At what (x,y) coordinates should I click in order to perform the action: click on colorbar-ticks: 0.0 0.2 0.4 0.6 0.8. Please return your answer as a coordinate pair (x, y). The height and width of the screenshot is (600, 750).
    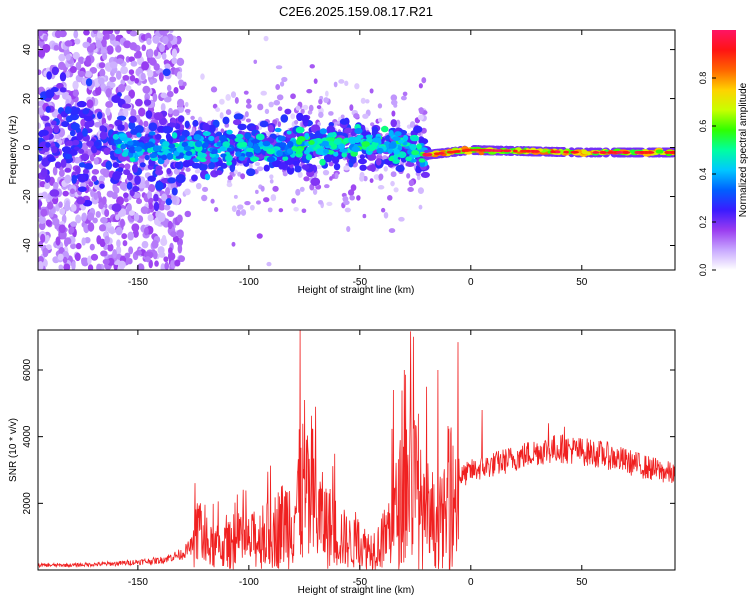
    Looking at the image, I should click on (707, 174).